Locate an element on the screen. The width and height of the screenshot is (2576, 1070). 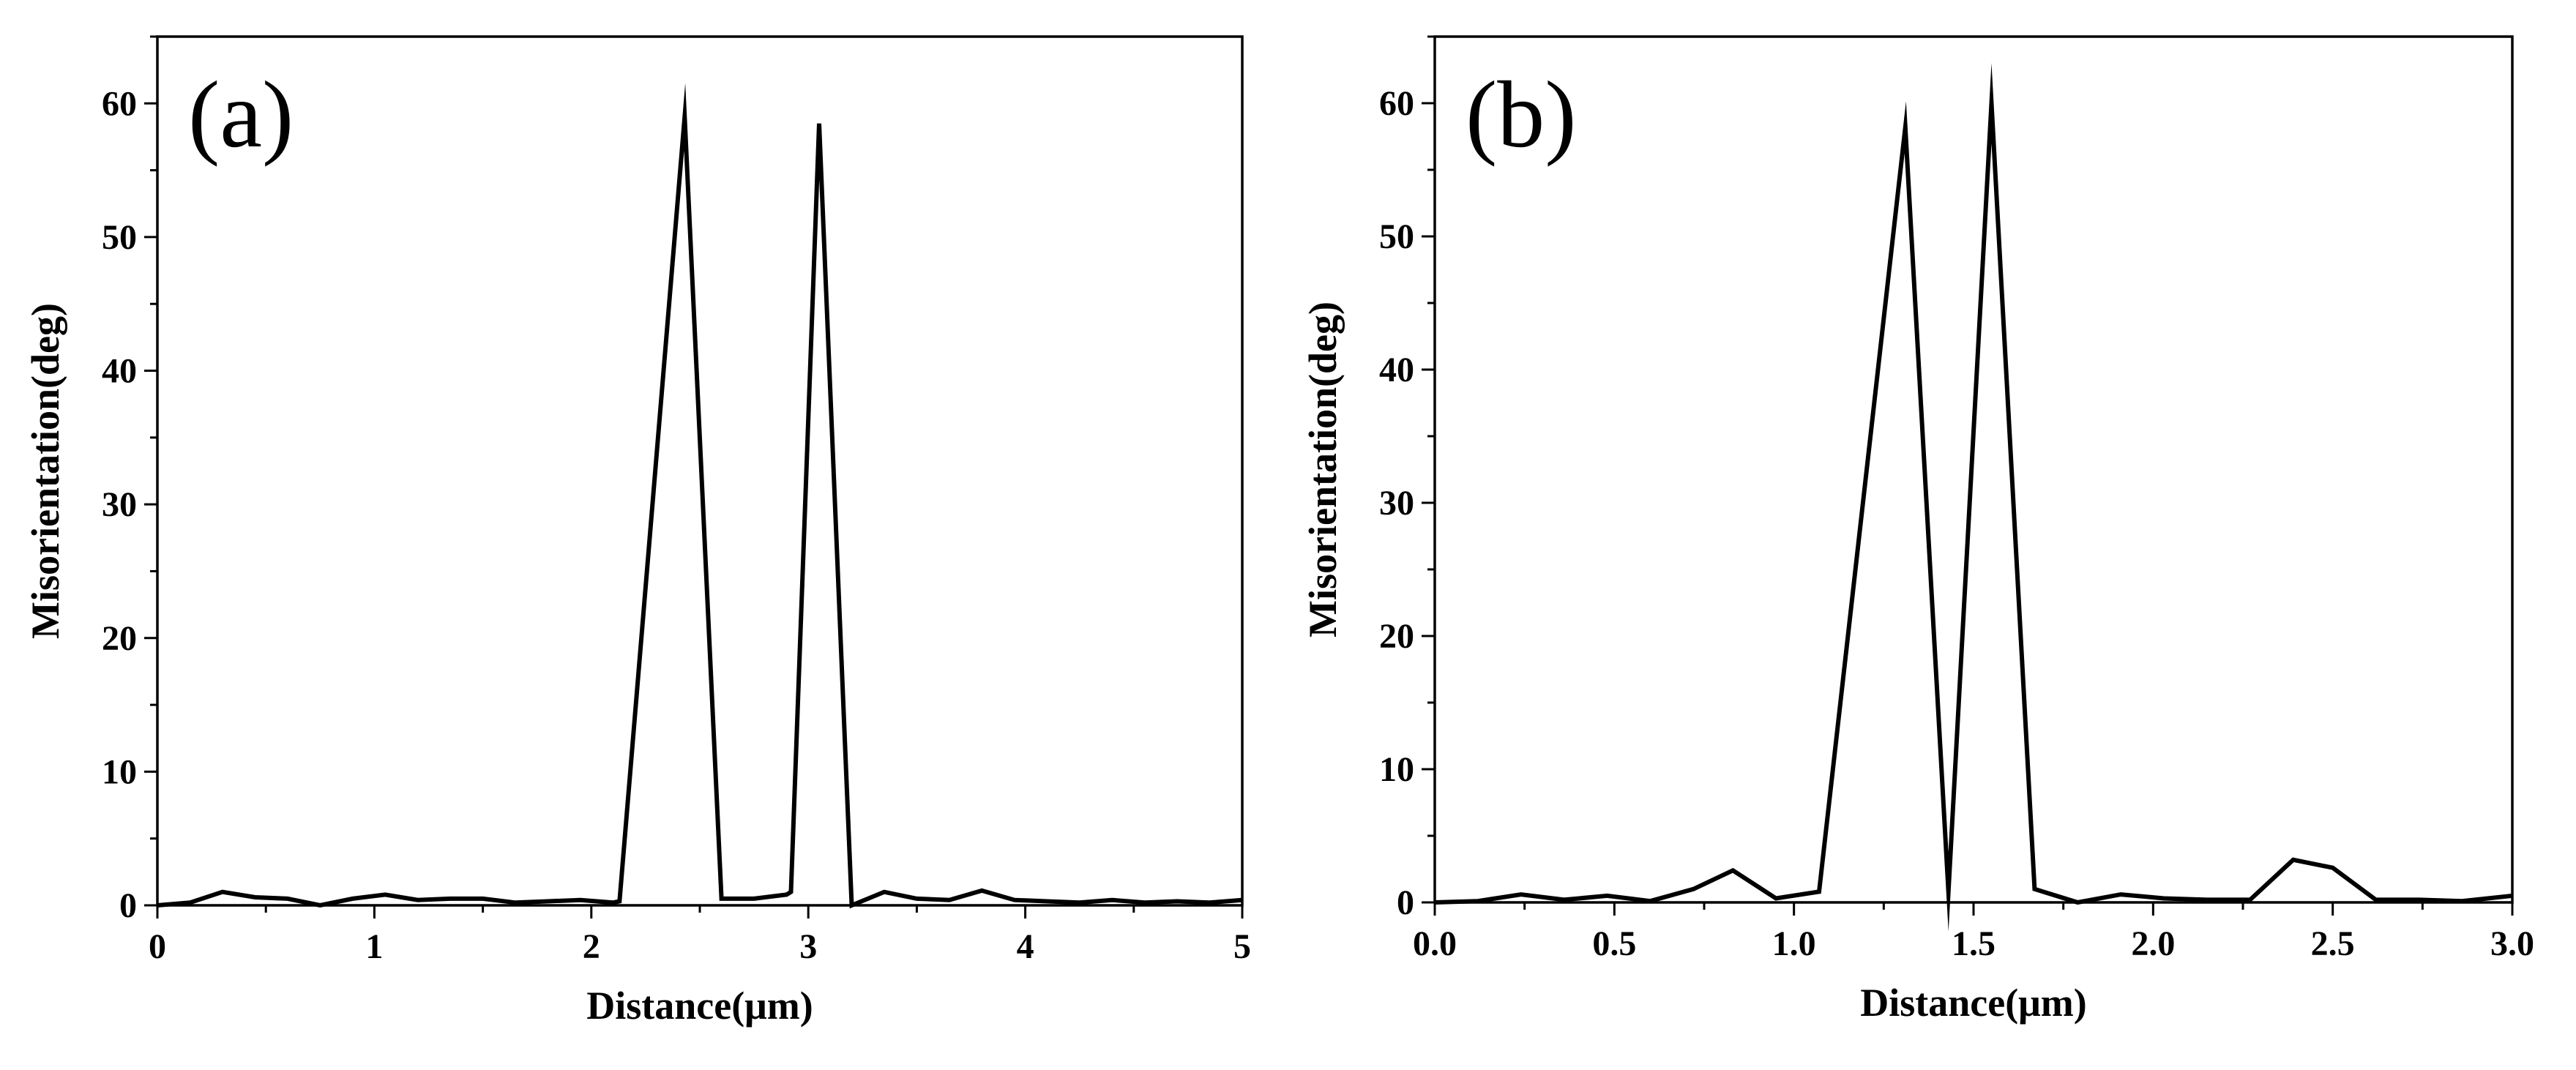
x-tick-label: 0.5 is located at coordinates (1614, 943).